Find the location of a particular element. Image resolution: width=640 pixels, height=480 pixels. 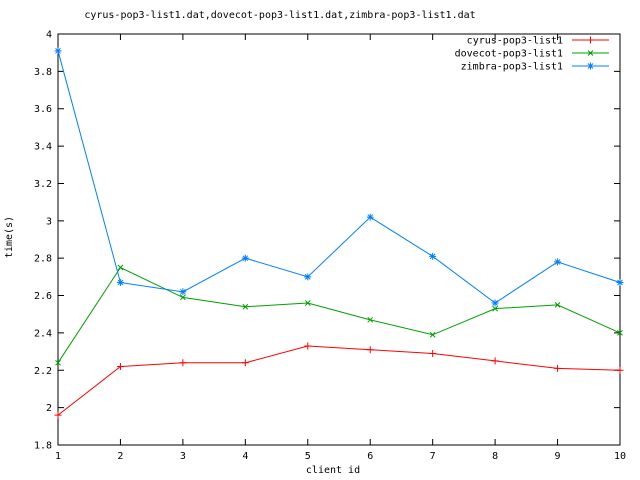

y-tick-label: 3.8 is located at coordinates (43, 72).